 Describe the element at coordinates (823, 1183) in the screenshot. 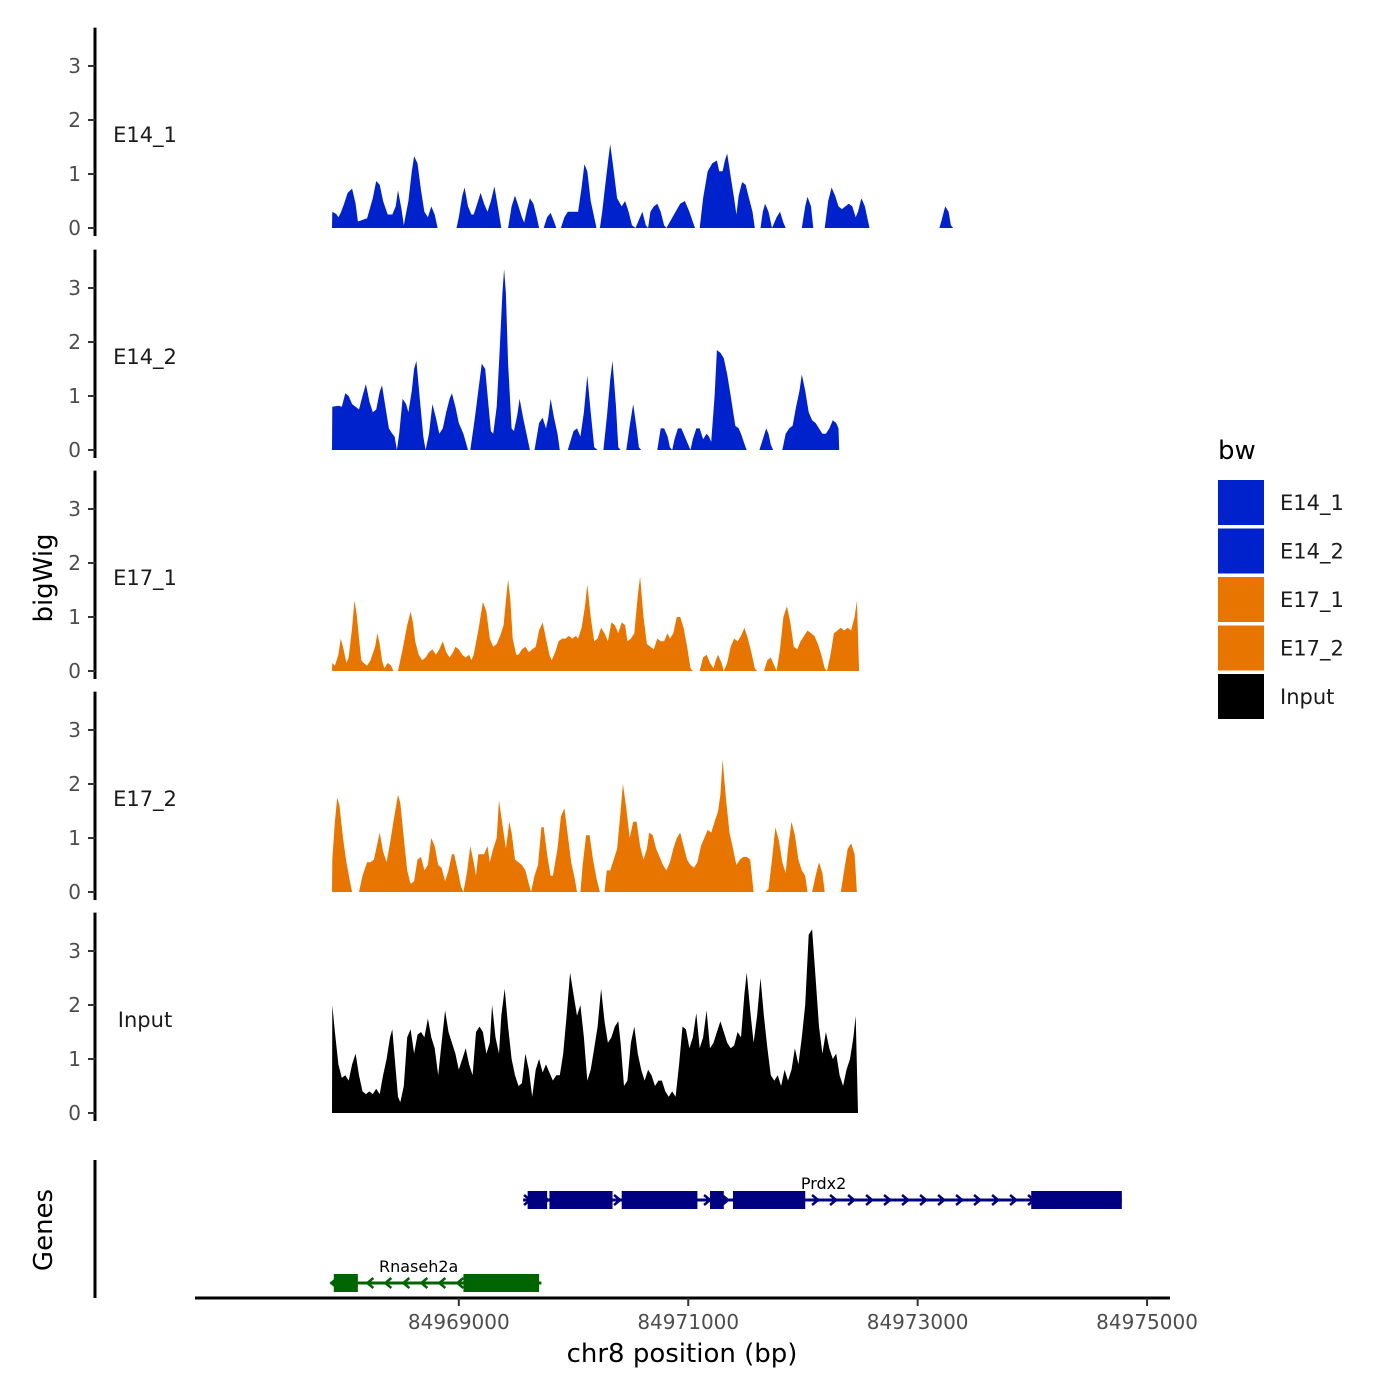

I see `gene-label: Prdx2` at that location.